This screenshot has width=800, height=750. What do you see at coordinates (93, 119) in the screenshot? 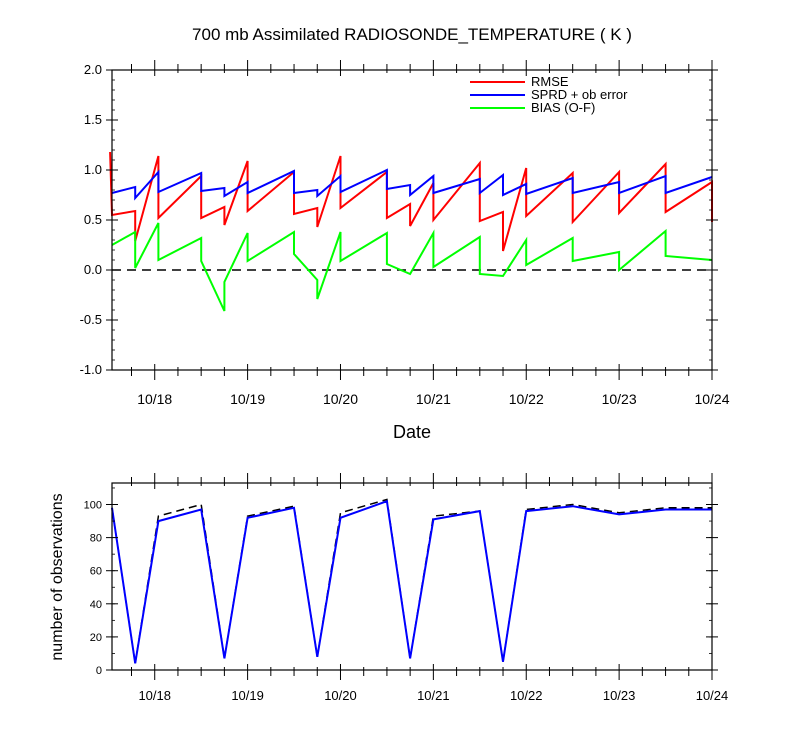
I see `y-tick-label-1-5: 1.5` at bounding box center [93, 119].